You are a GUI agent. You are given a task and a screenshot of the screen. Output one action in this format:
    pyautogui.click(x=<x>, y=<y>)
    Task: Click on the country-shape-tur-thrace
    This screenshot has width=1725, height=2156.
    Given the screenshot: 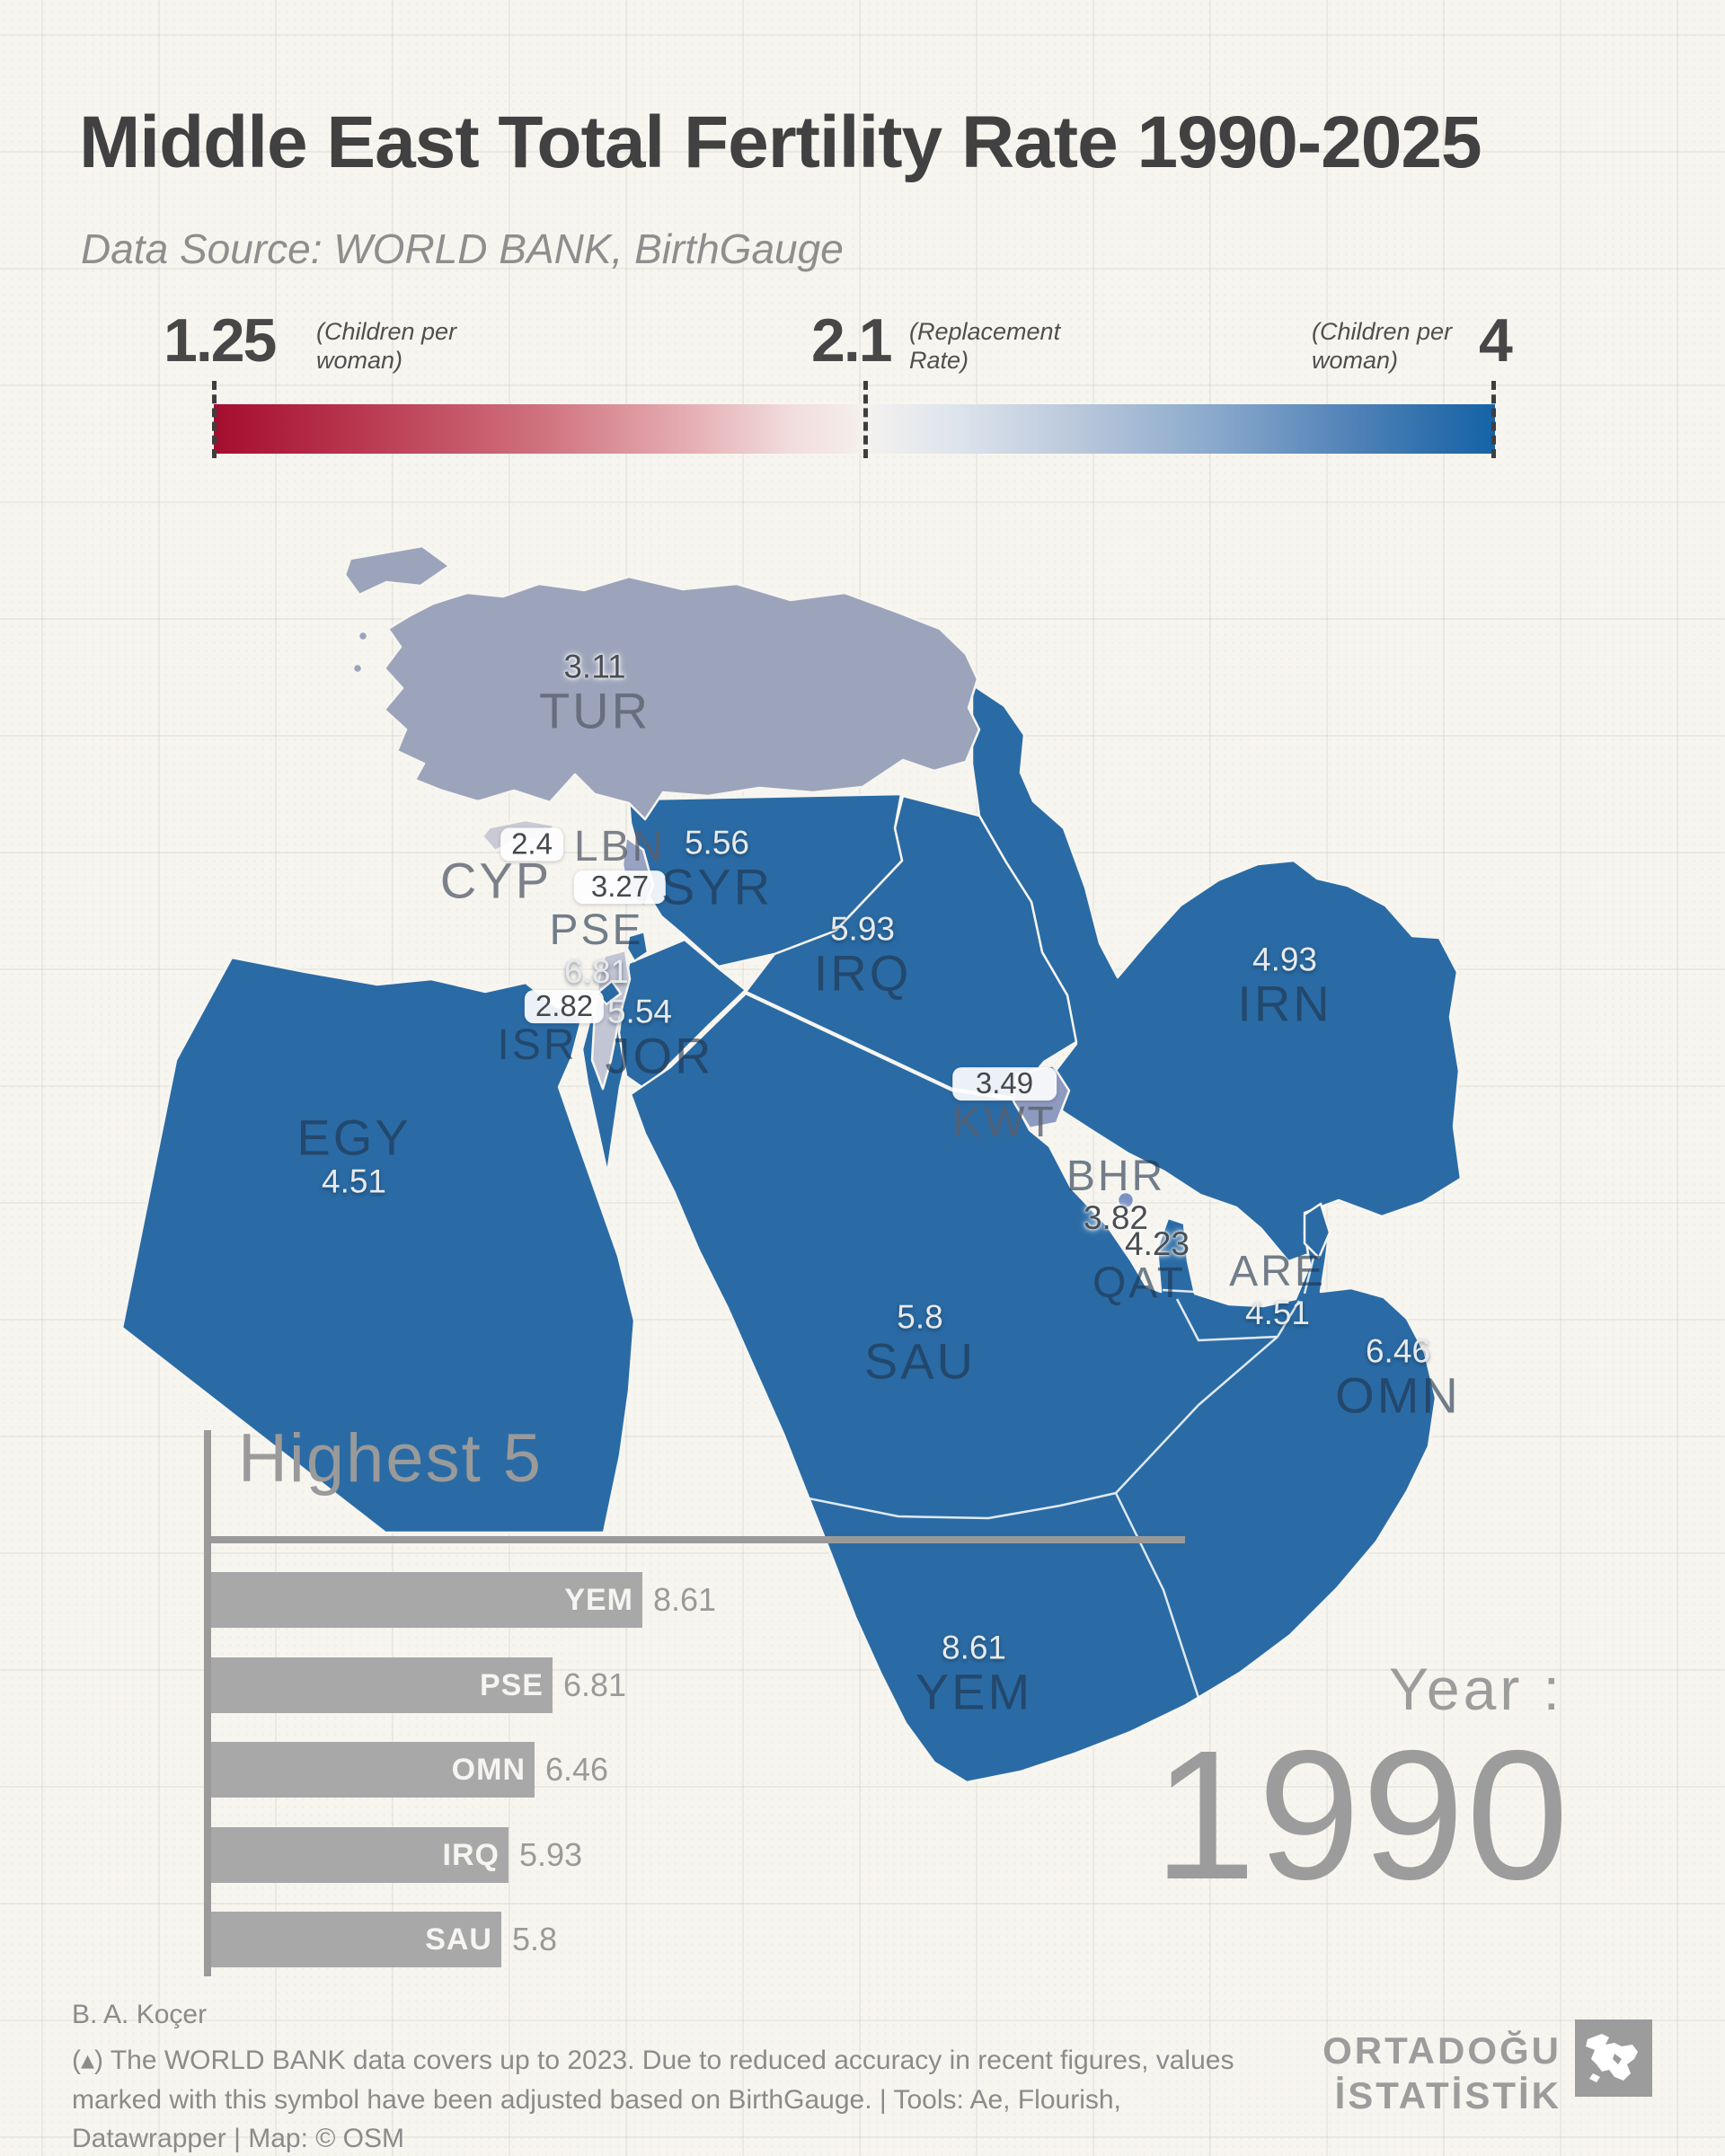 What is the action you would take?
    pyautogui.click(x=397, y=570)
    